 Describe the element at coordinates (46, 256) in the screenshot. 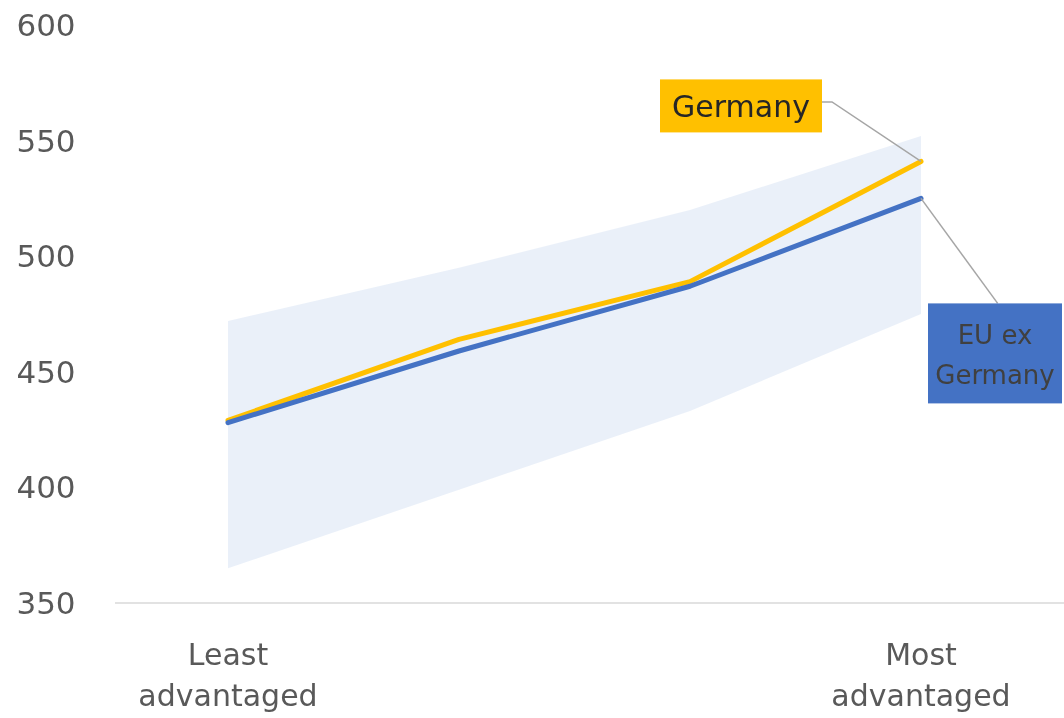

I see `y-tick-label: 500` at that location.